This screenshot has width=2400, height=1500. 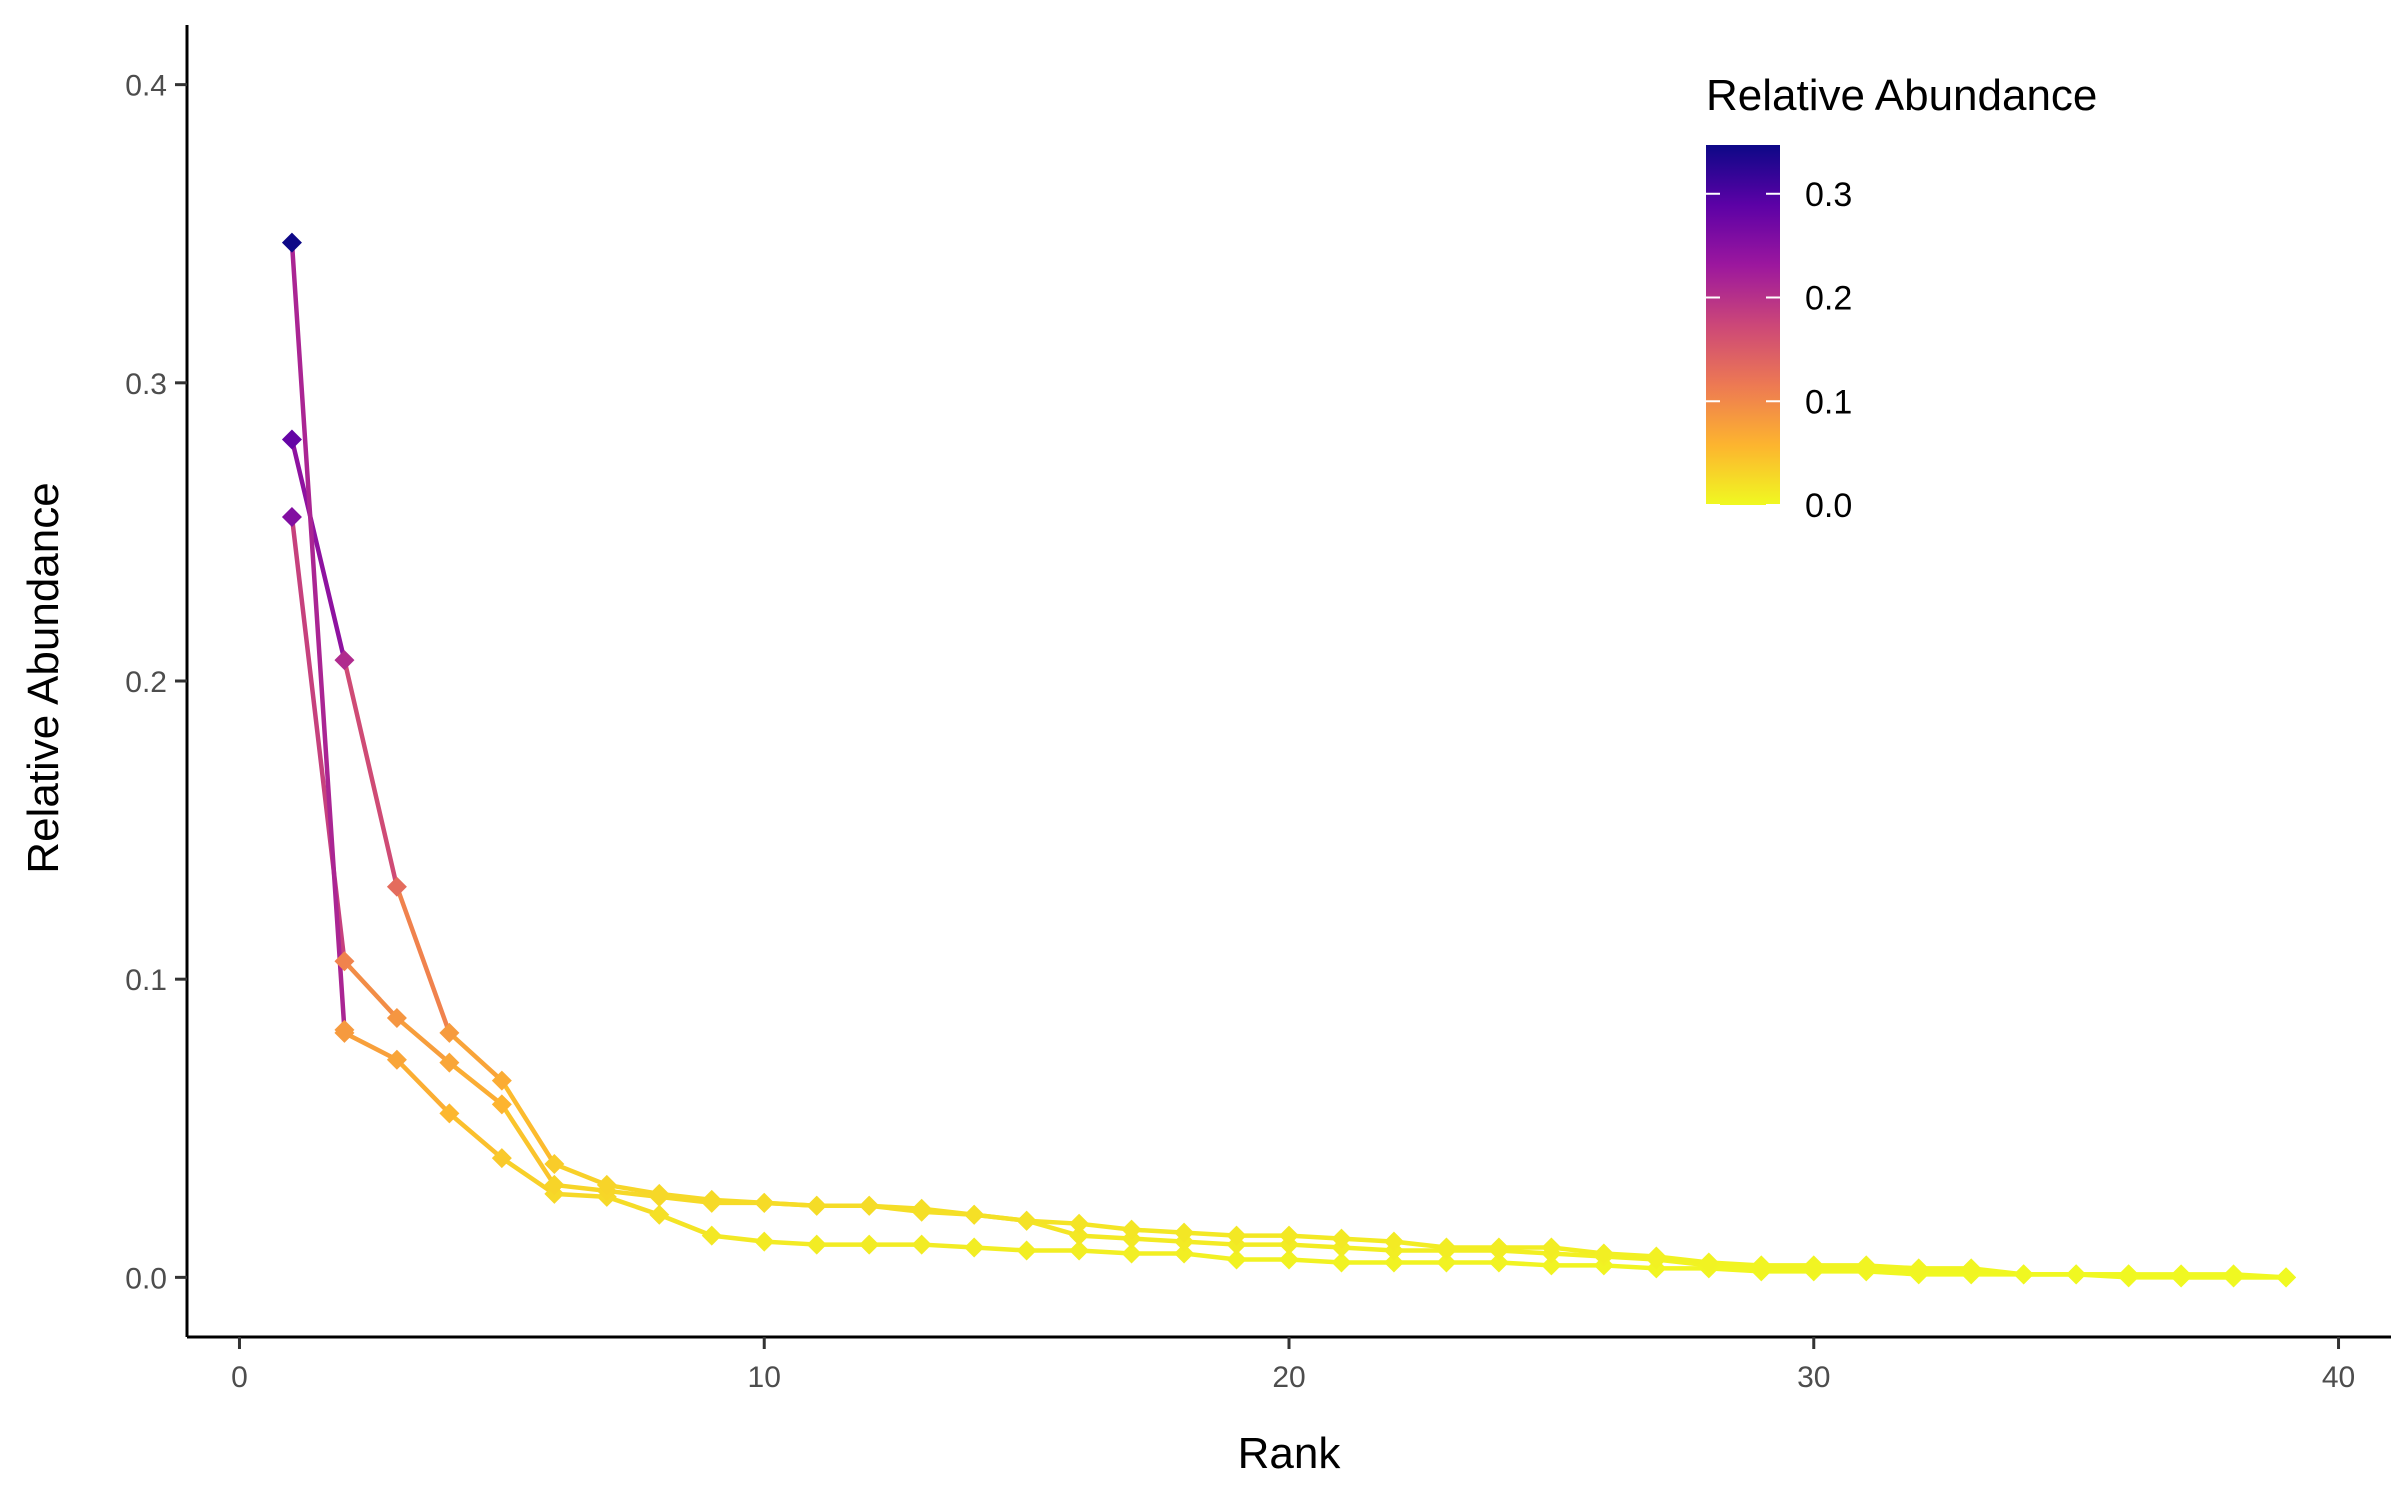 What do you see at coordinates (1828, 506) in the screenshot?
I see `colorbar-tick-label: 0.0` at bounding box center [1828, 506].